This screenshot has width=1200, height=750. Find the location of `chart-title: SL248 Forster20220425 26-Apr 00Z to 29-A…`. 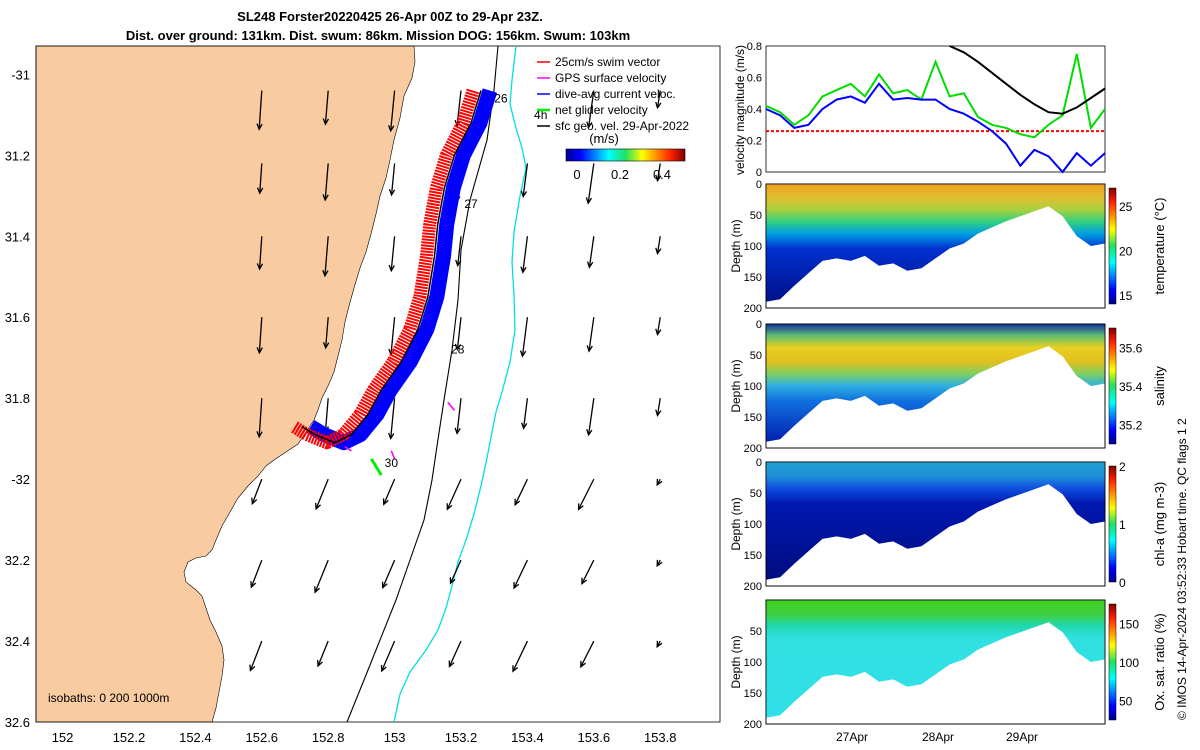

chart-title: SL248 Forster20220425 26-Apr 00Z to 29-A… is located at coordinates (390, 16).